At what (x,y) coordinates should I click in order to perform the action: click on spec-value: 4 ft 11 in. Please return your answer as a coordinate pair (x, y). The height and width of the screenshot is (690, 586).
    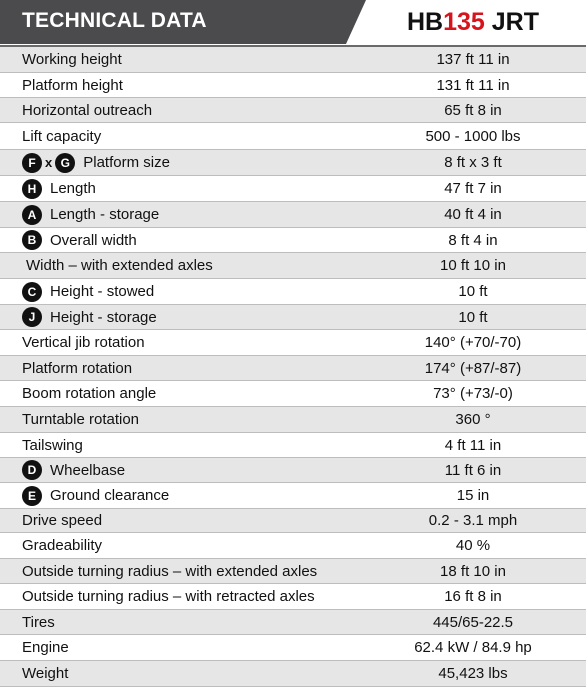
    Looking at the image, I should click on (473, 445).